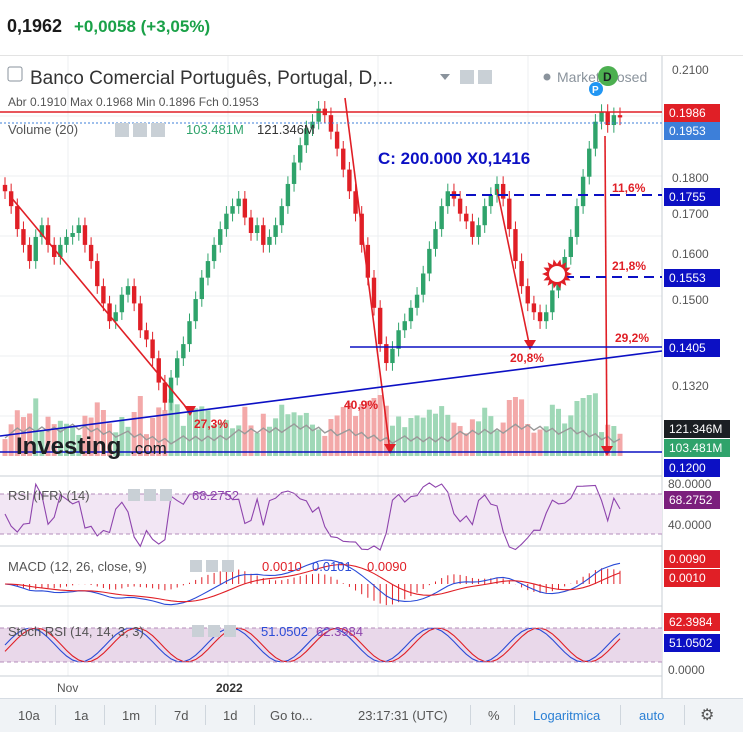  Describe the element at coordinates (387, 566) in the screenshot. I see `macd-value-3: 0.0090` at that location.